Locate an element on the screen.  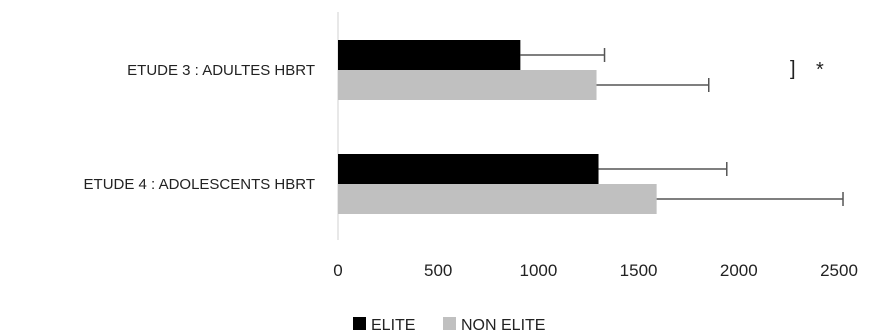
significance-annotation: ] * is located at coordinates (807, 69).